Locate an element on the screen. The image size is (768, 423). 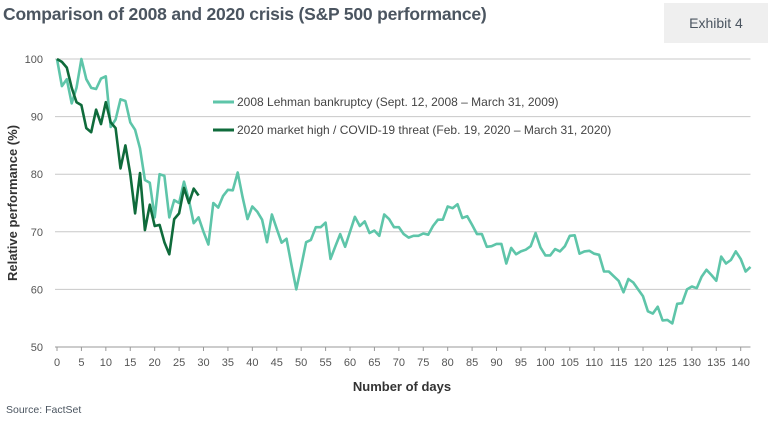
x-tick-label: 90 is located at coordinates (496, 363).